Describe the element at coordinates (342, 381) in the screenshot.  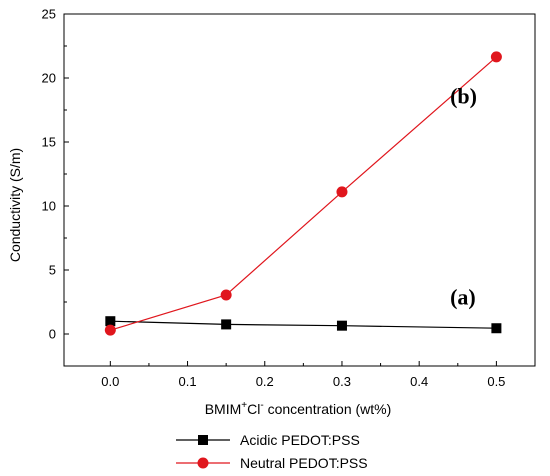
I see `x-tick-label: 0.3` at that location.